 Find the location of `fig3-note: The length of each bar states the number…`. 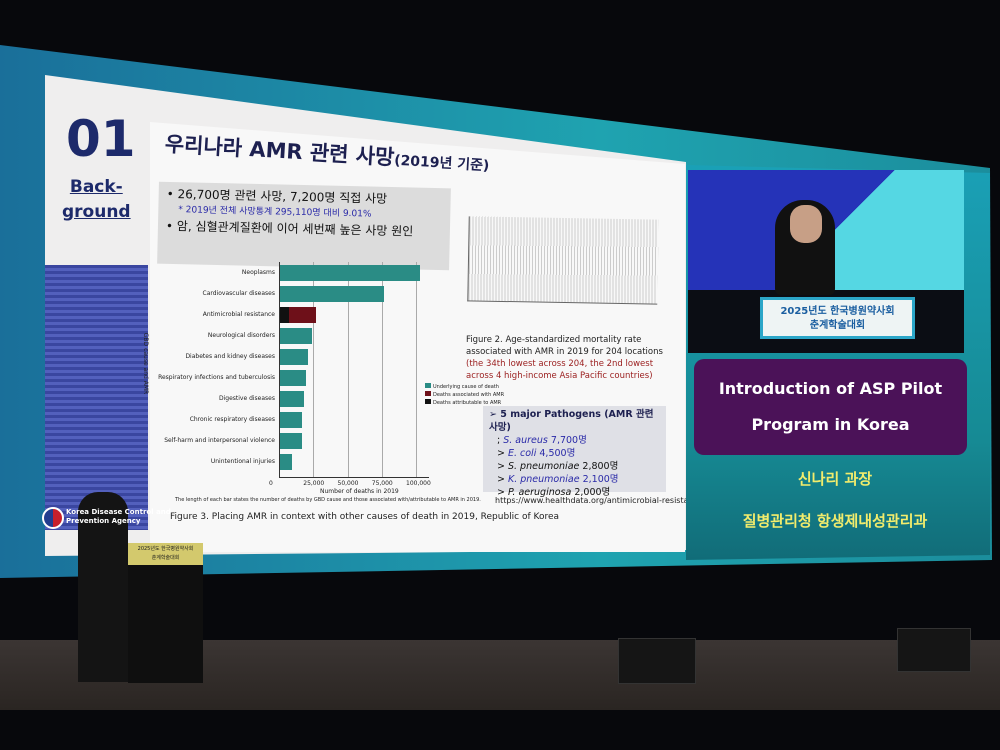

fig3-note: The length of each bar states the number… is located at coordinates (328, 500).